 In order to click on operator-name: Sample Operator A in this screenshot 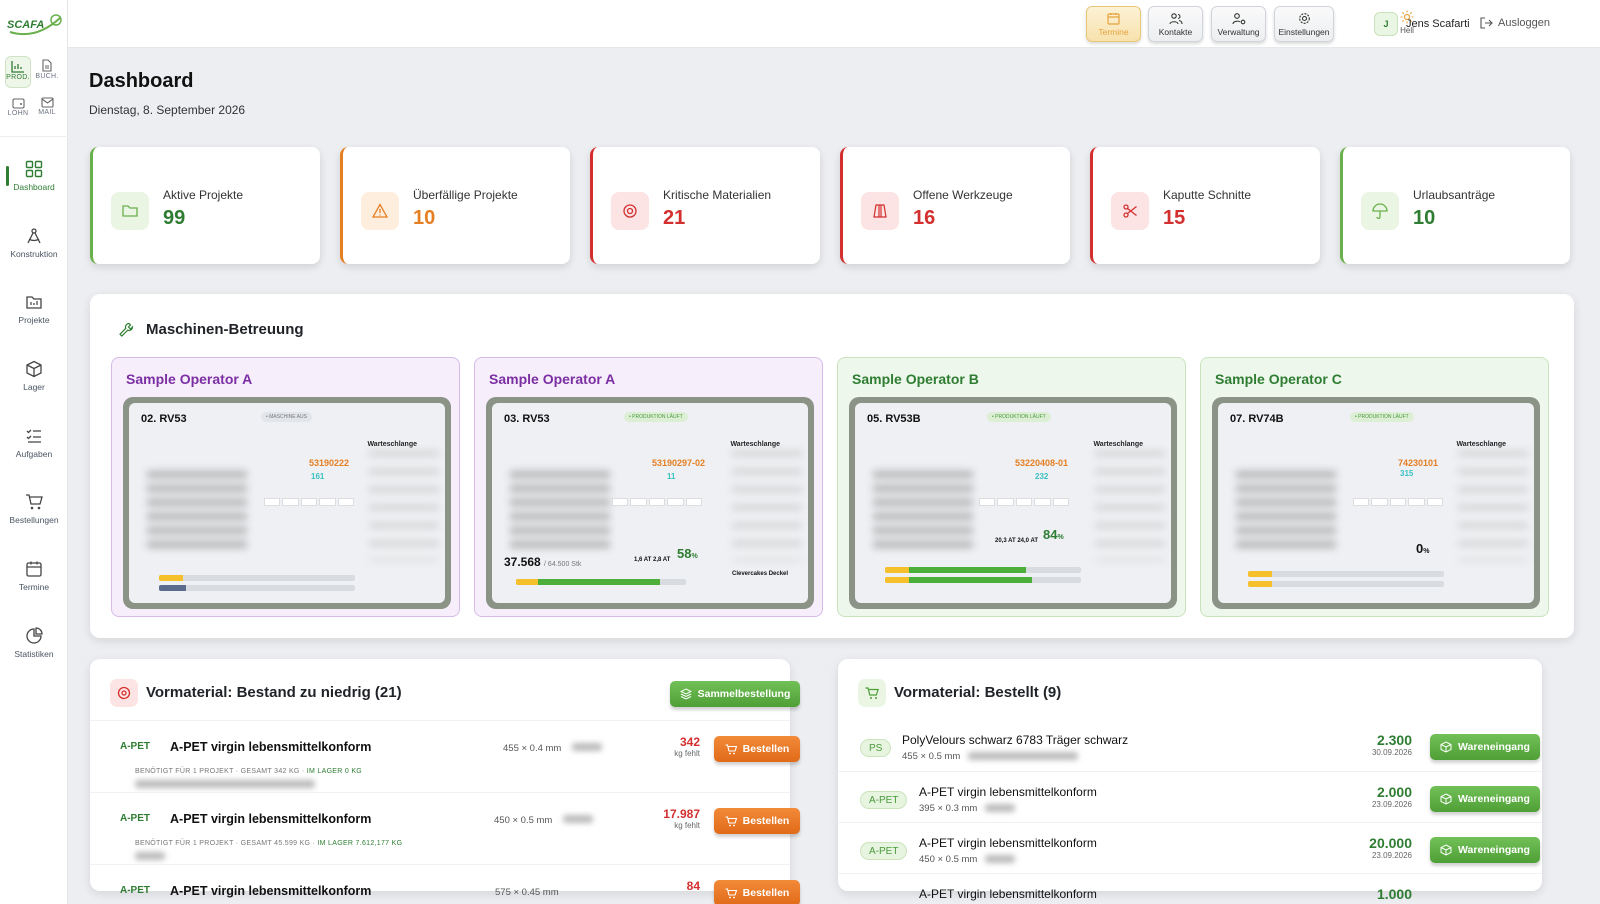, I will do `click(189, 379)`.